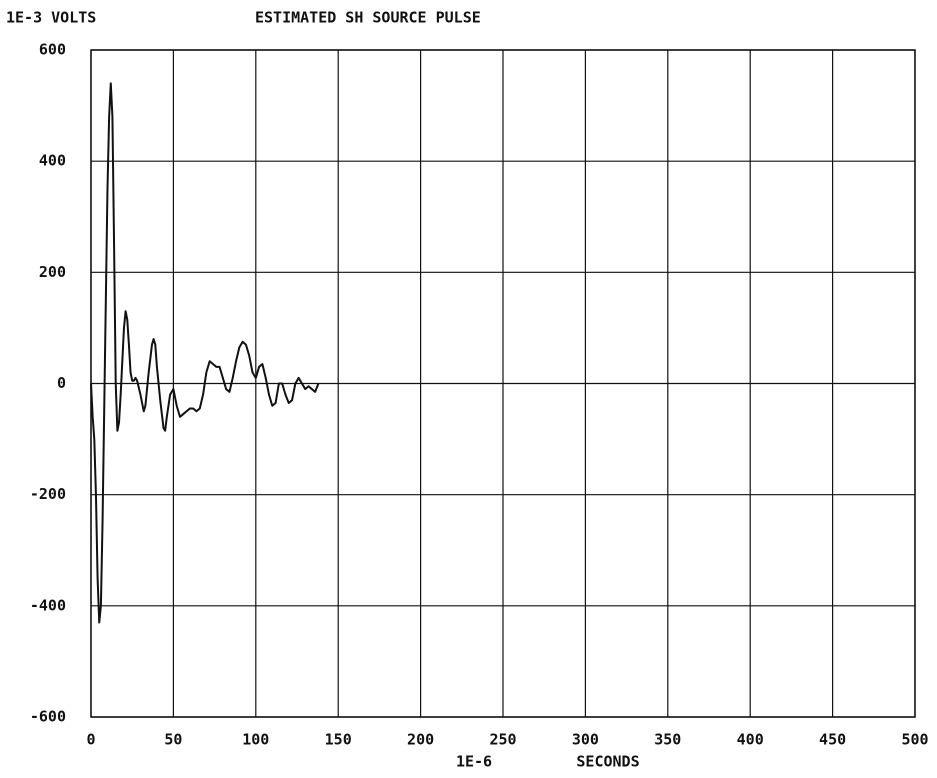  I want to click on x-axis-unit: 1E-6, so click(474, 762).